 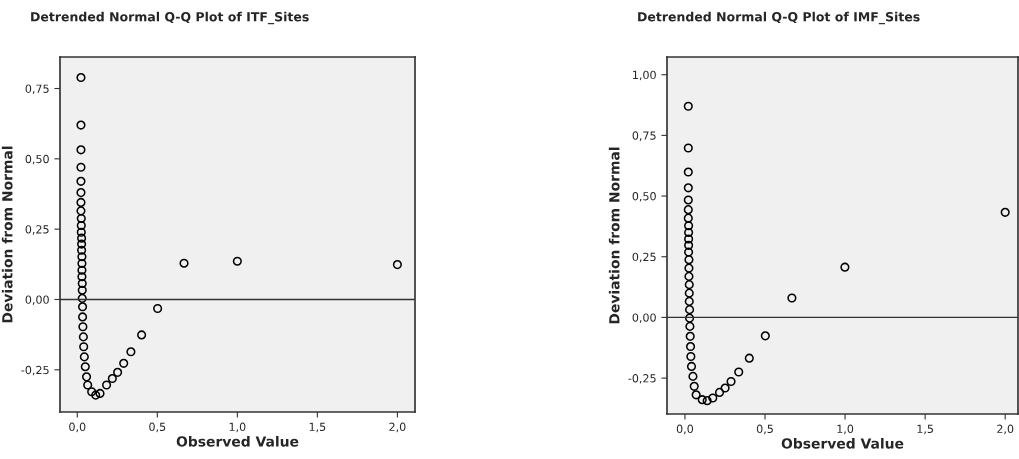 I want to click on y-tick-label: 1,00, so click(x=644, y=75).